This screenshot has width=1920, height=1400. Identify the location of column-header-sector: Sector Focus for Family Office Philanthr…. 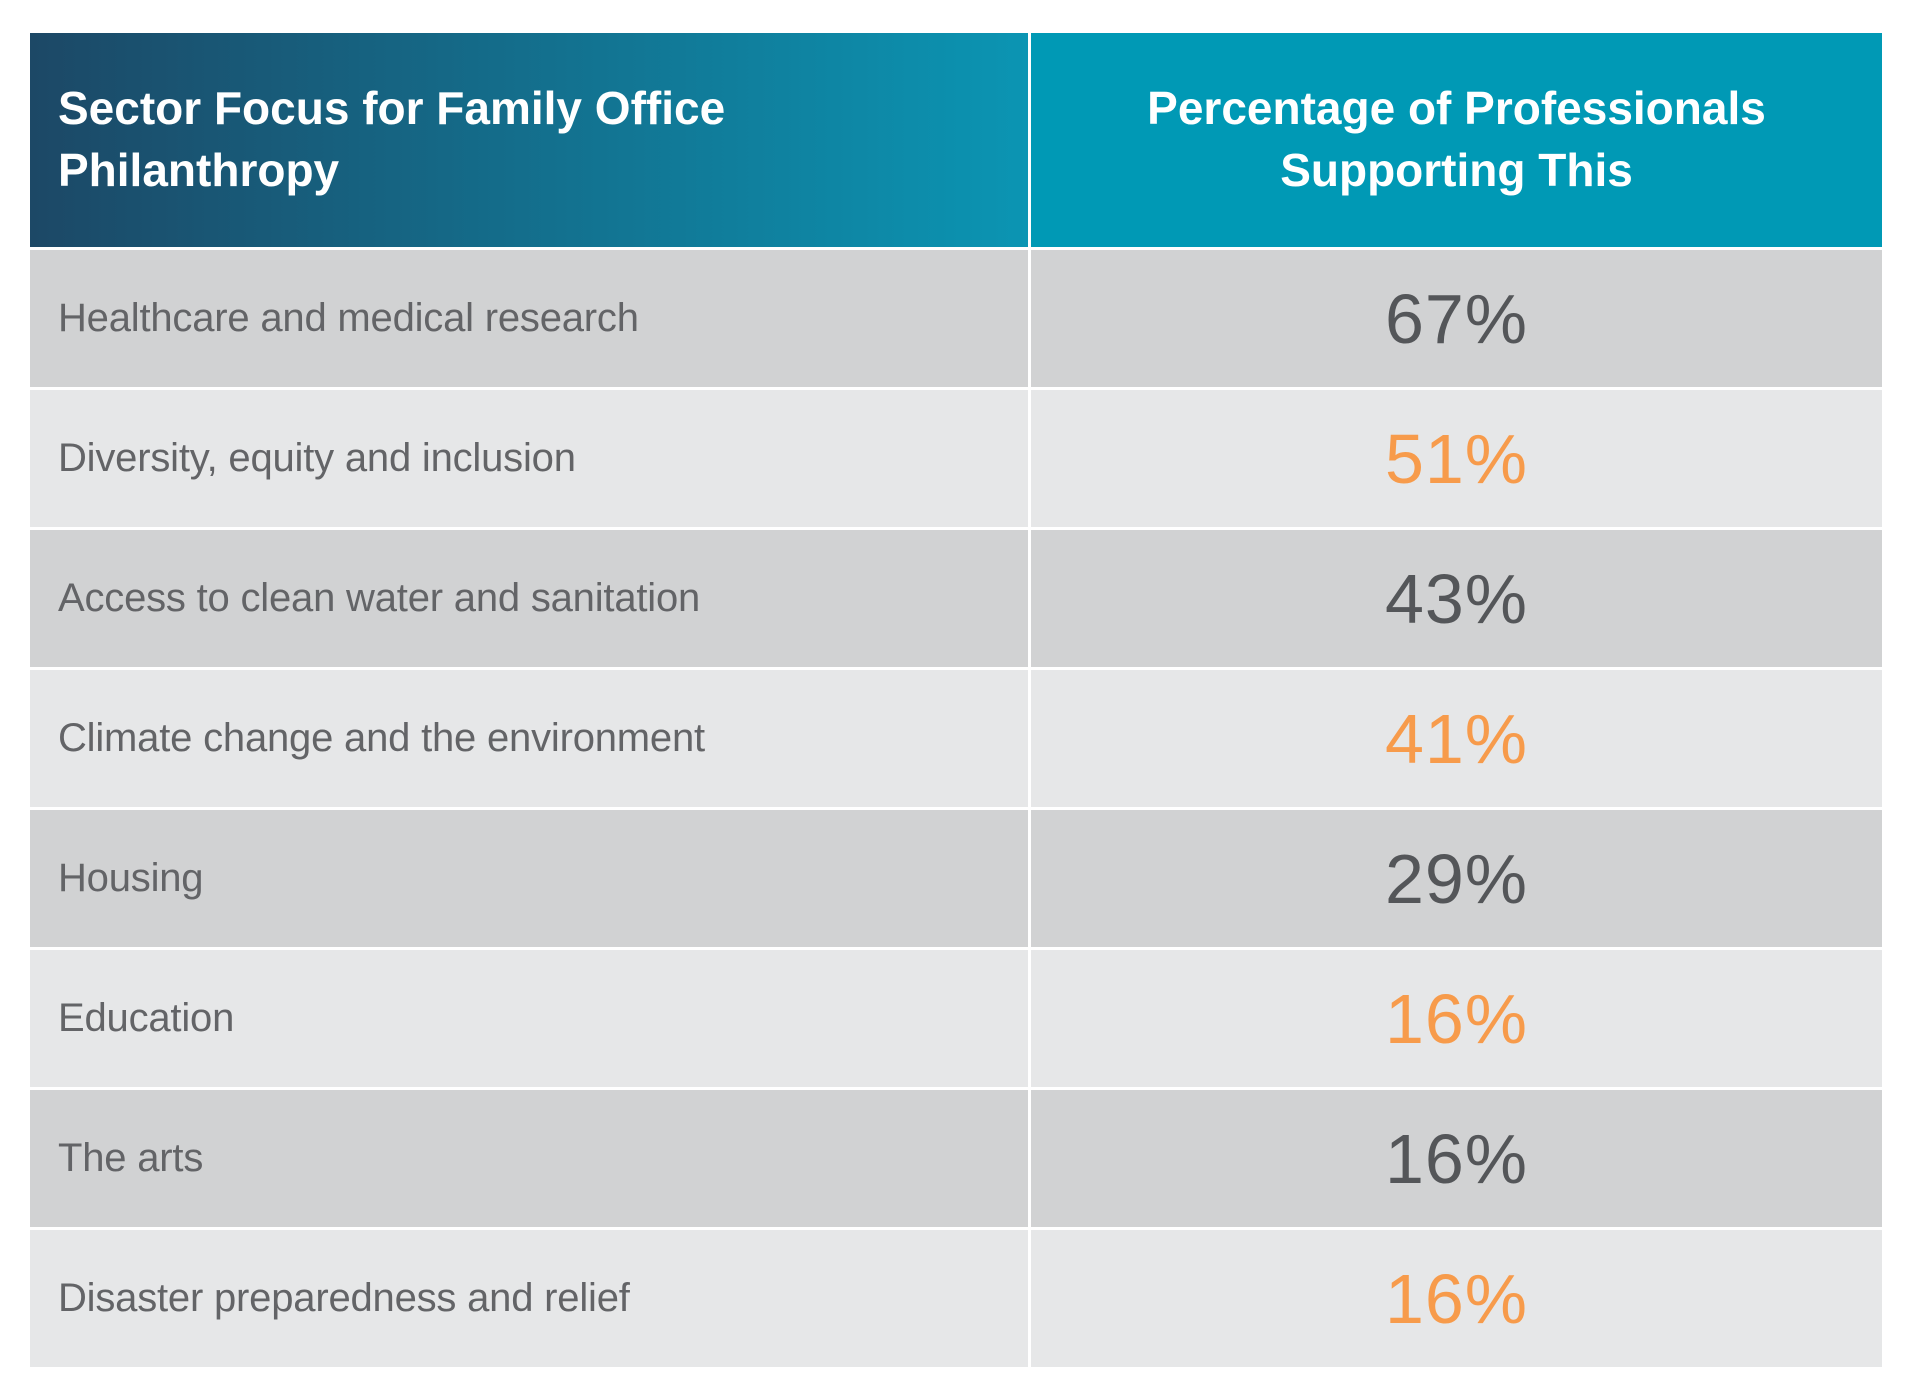
(529, 140).